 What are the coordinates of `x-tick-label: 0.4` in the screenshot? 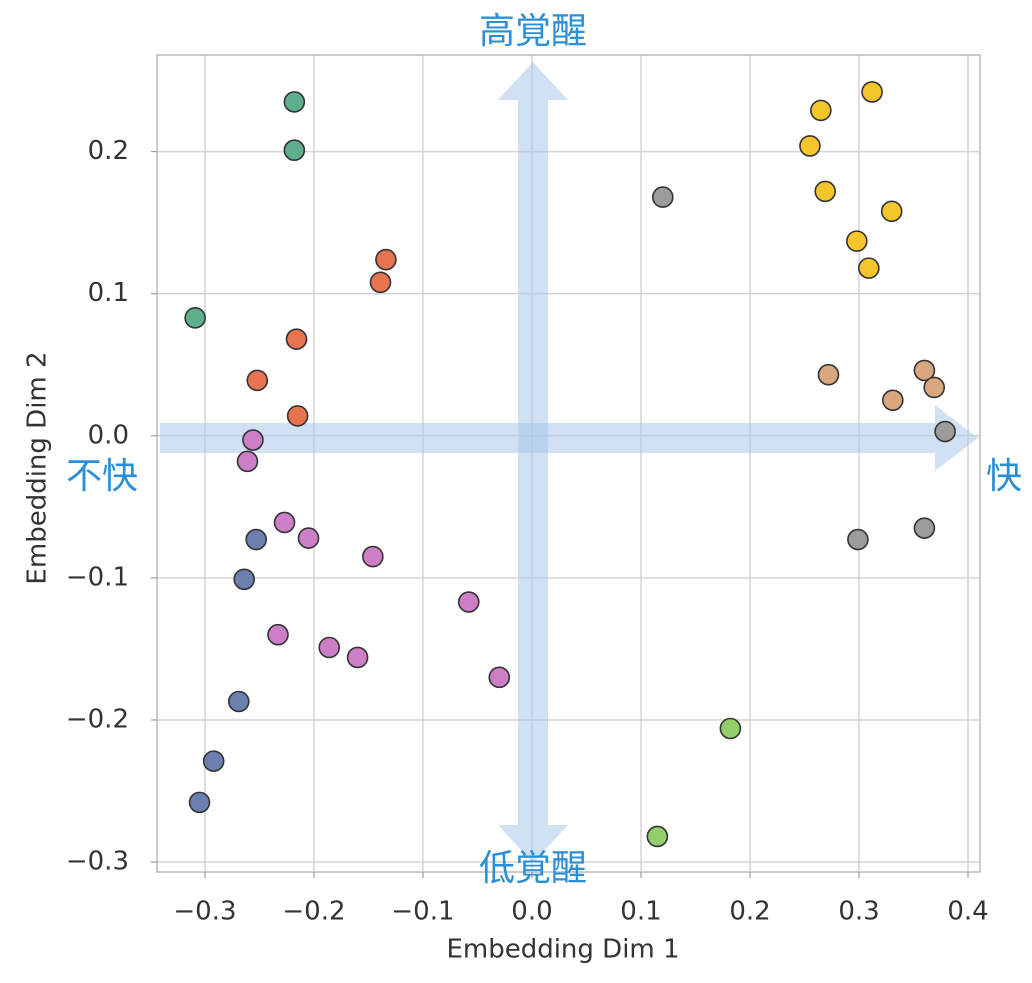 It's located at (967, 912).